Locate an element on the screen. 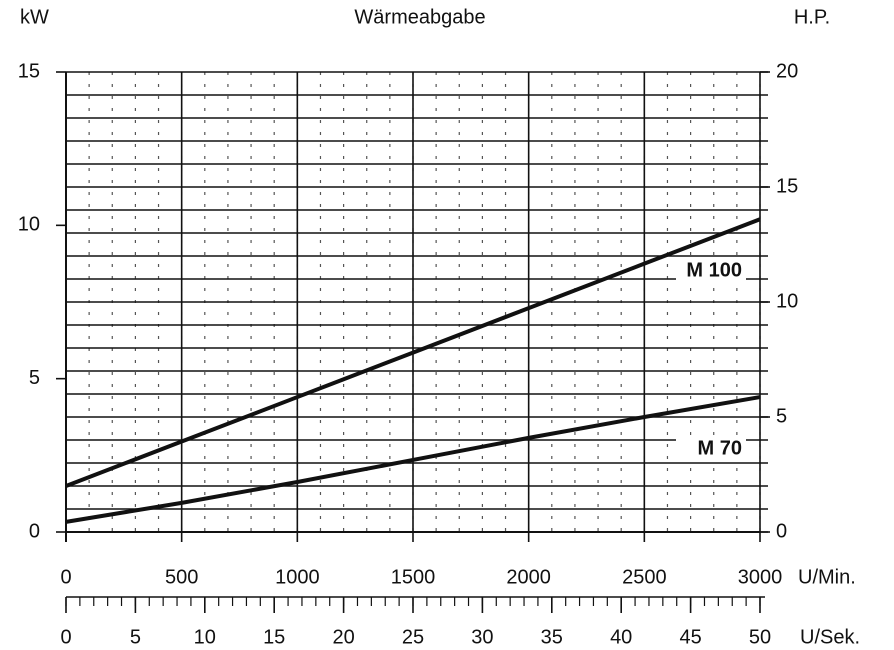 The height and width of the screenshot is (650, 894). y2-tick-label: 0 is located at coordinates (781, 531).